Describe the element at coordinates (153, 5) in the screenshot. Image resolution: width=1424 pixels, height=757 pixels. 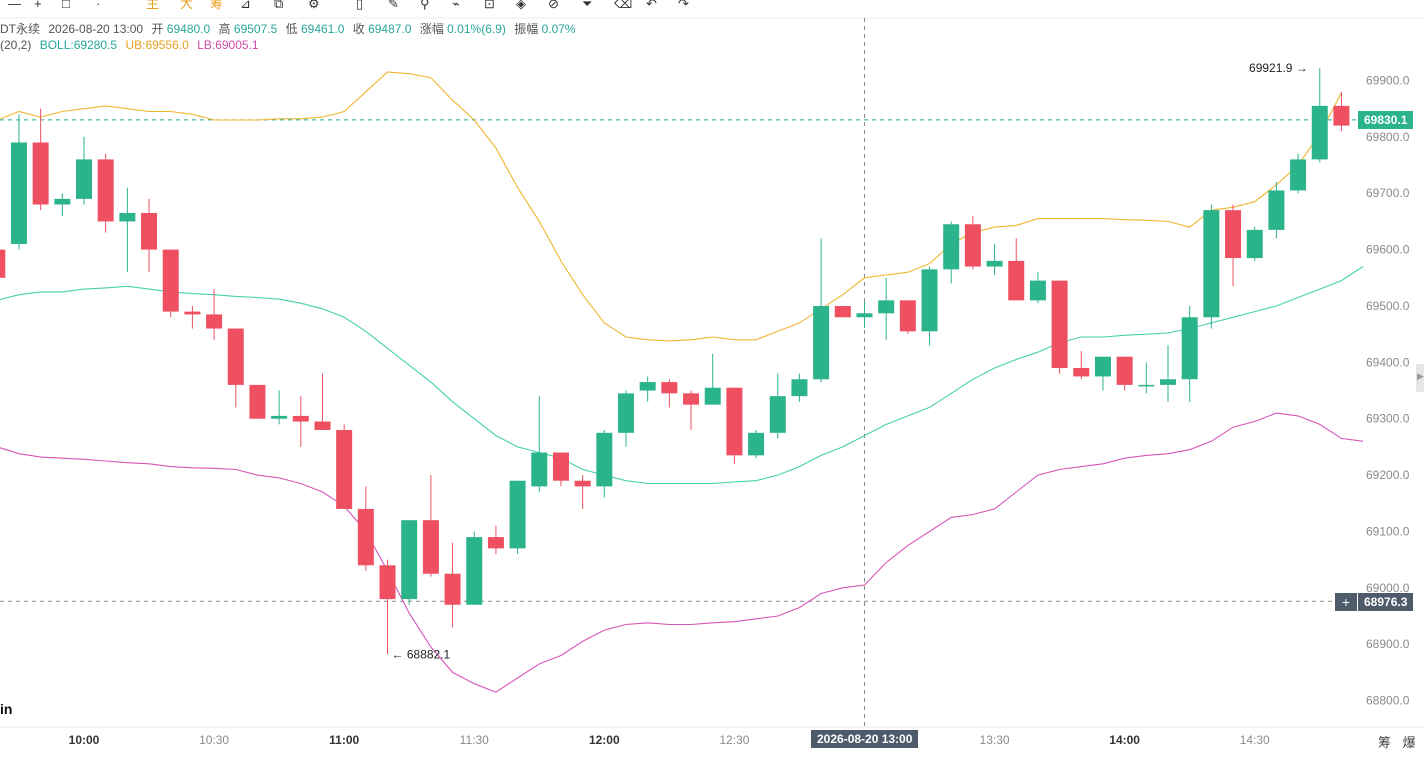
I see `pin-icon: 主` at that location.